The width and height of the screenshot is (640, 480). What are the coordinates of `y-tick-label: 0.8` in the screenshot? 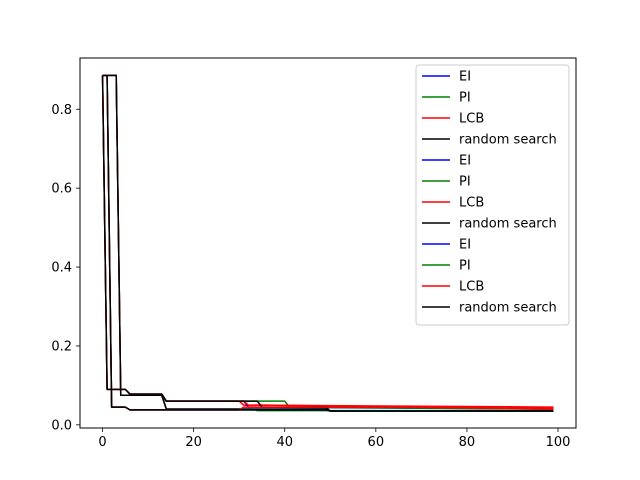 It's located at (61, 110).